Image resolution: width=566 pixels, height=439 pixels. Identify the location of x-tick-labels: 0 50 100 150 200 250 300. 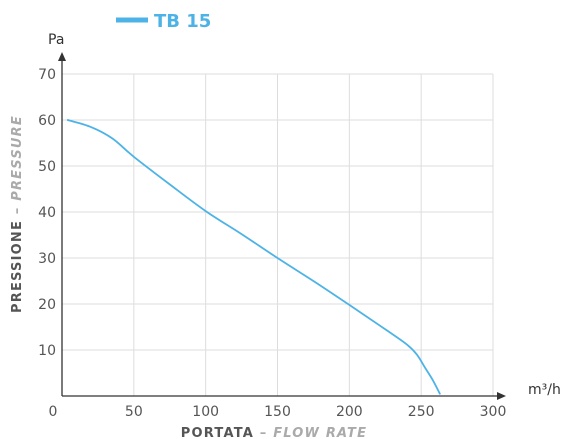
(278, 412).